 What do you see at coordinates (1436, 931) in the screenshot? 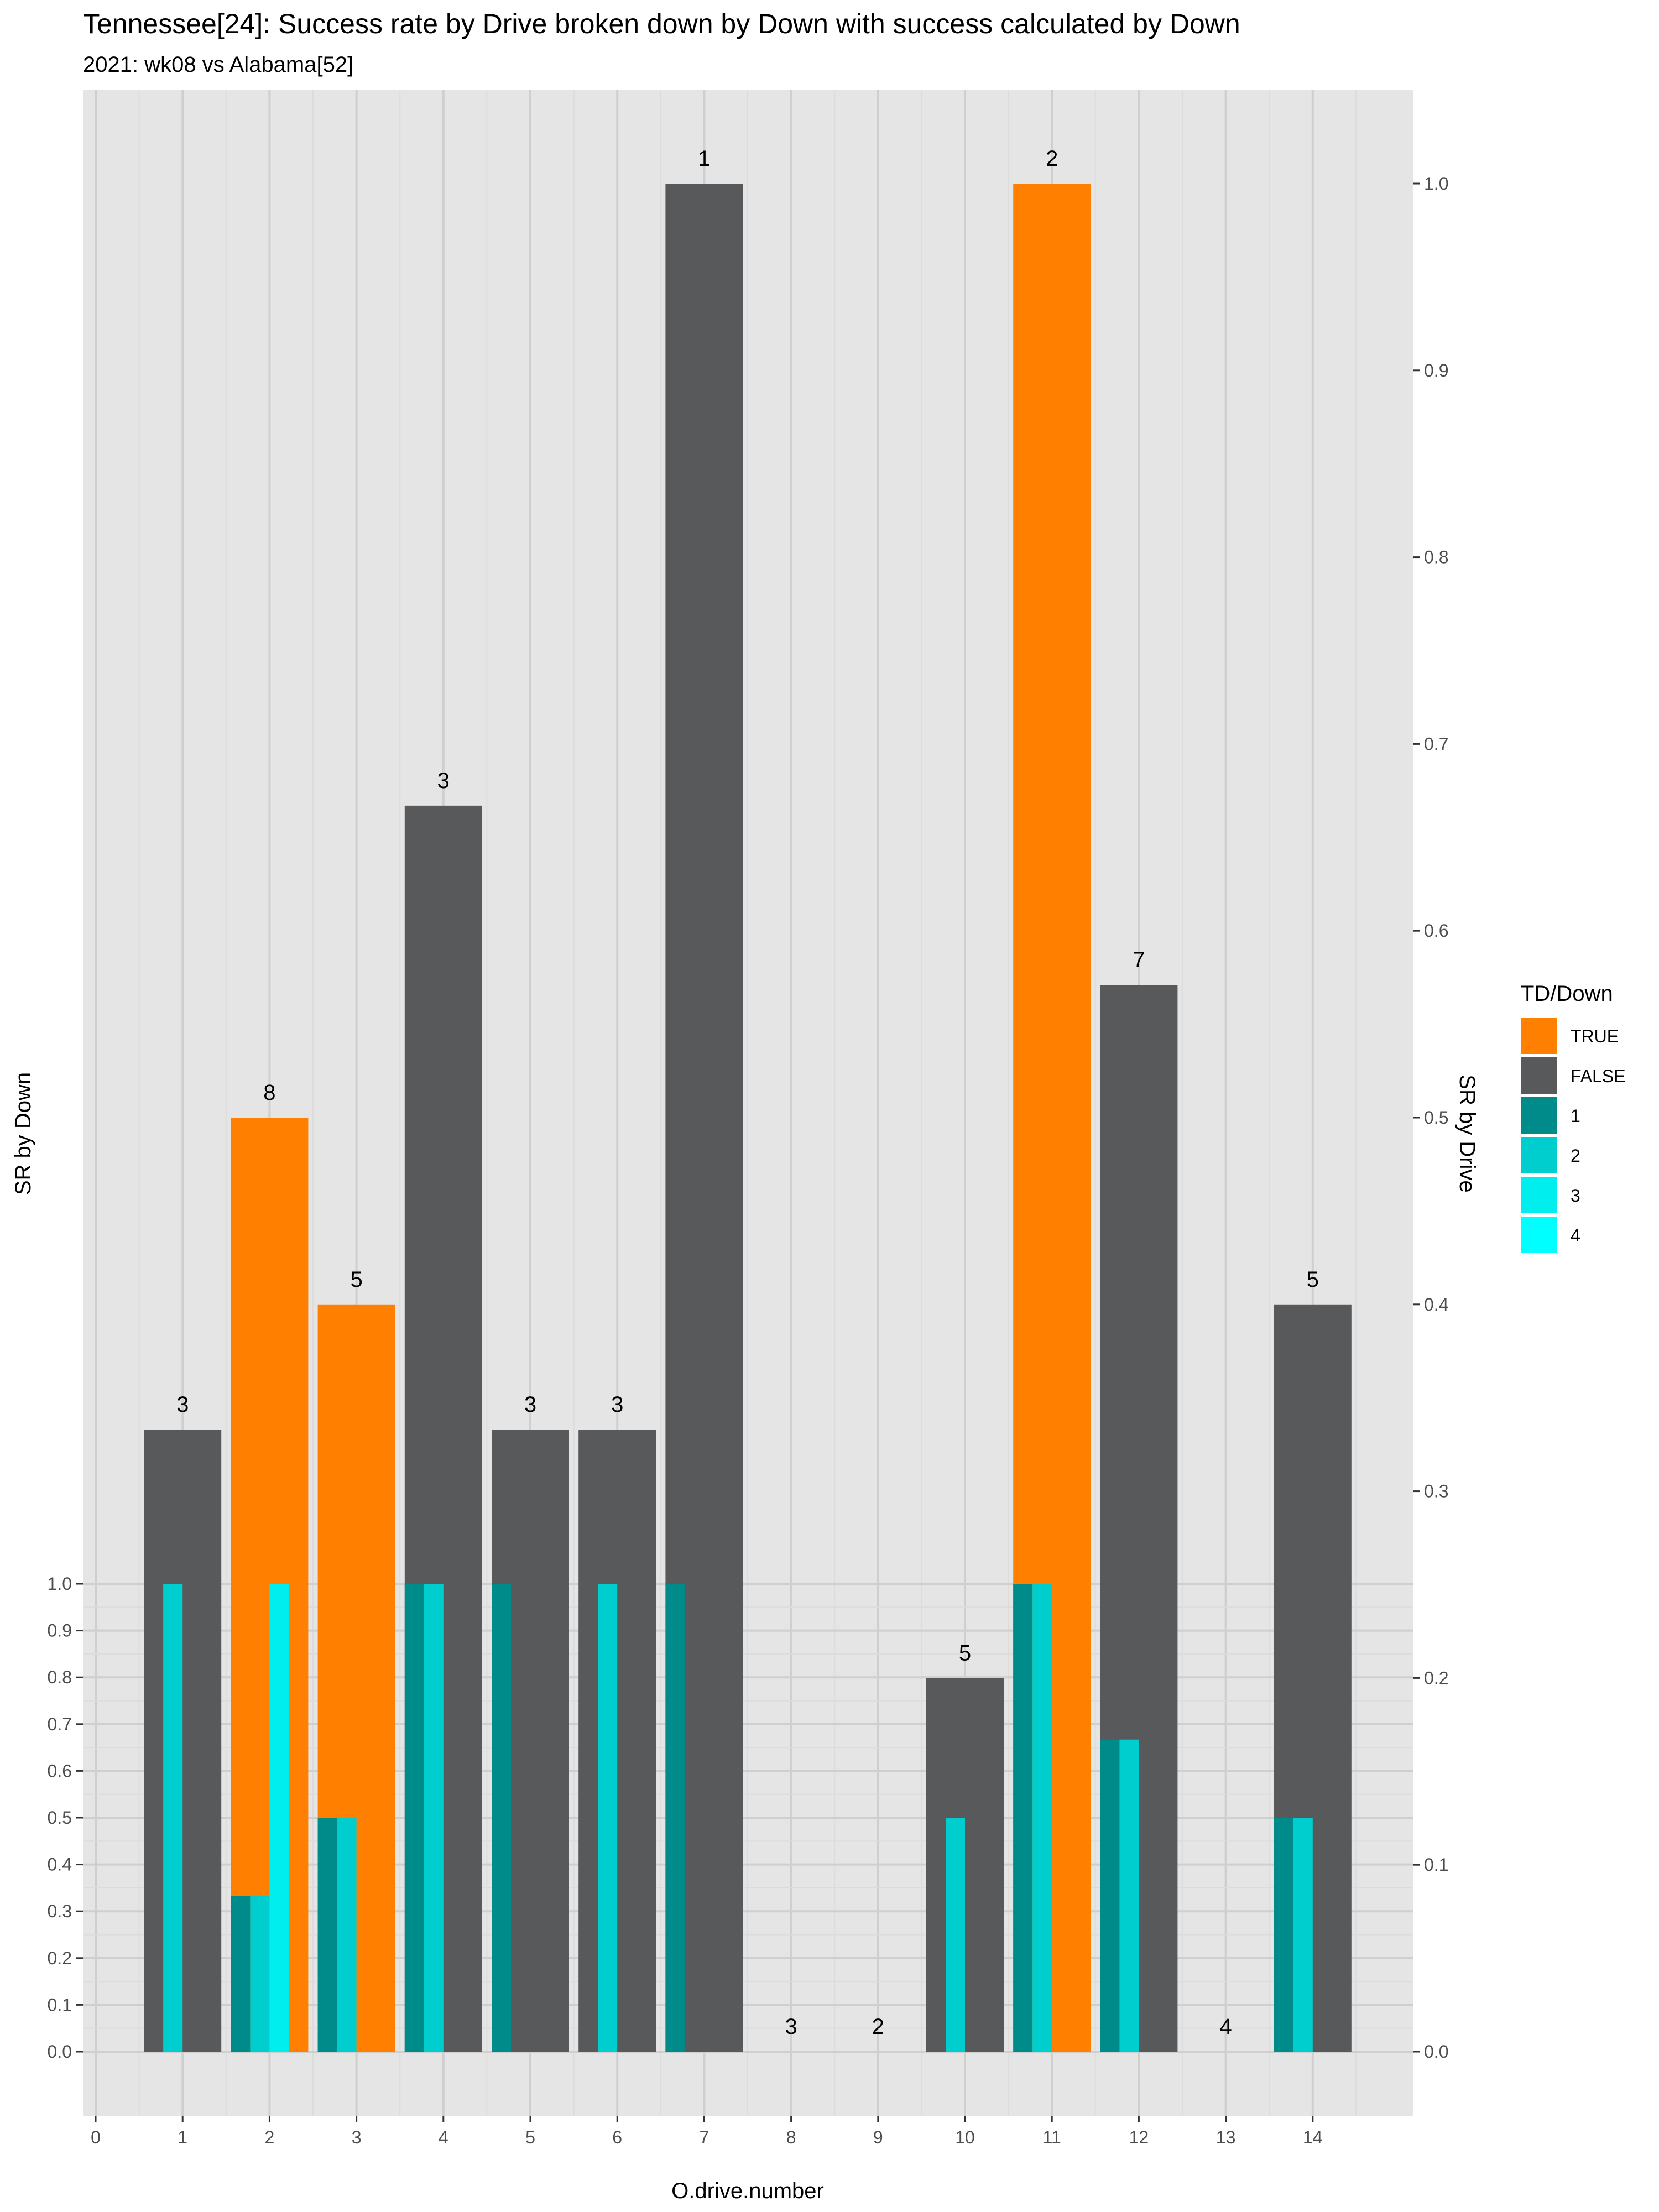
I see `y-right-tick-label: 0.6` at bounding box center [1436, 931].